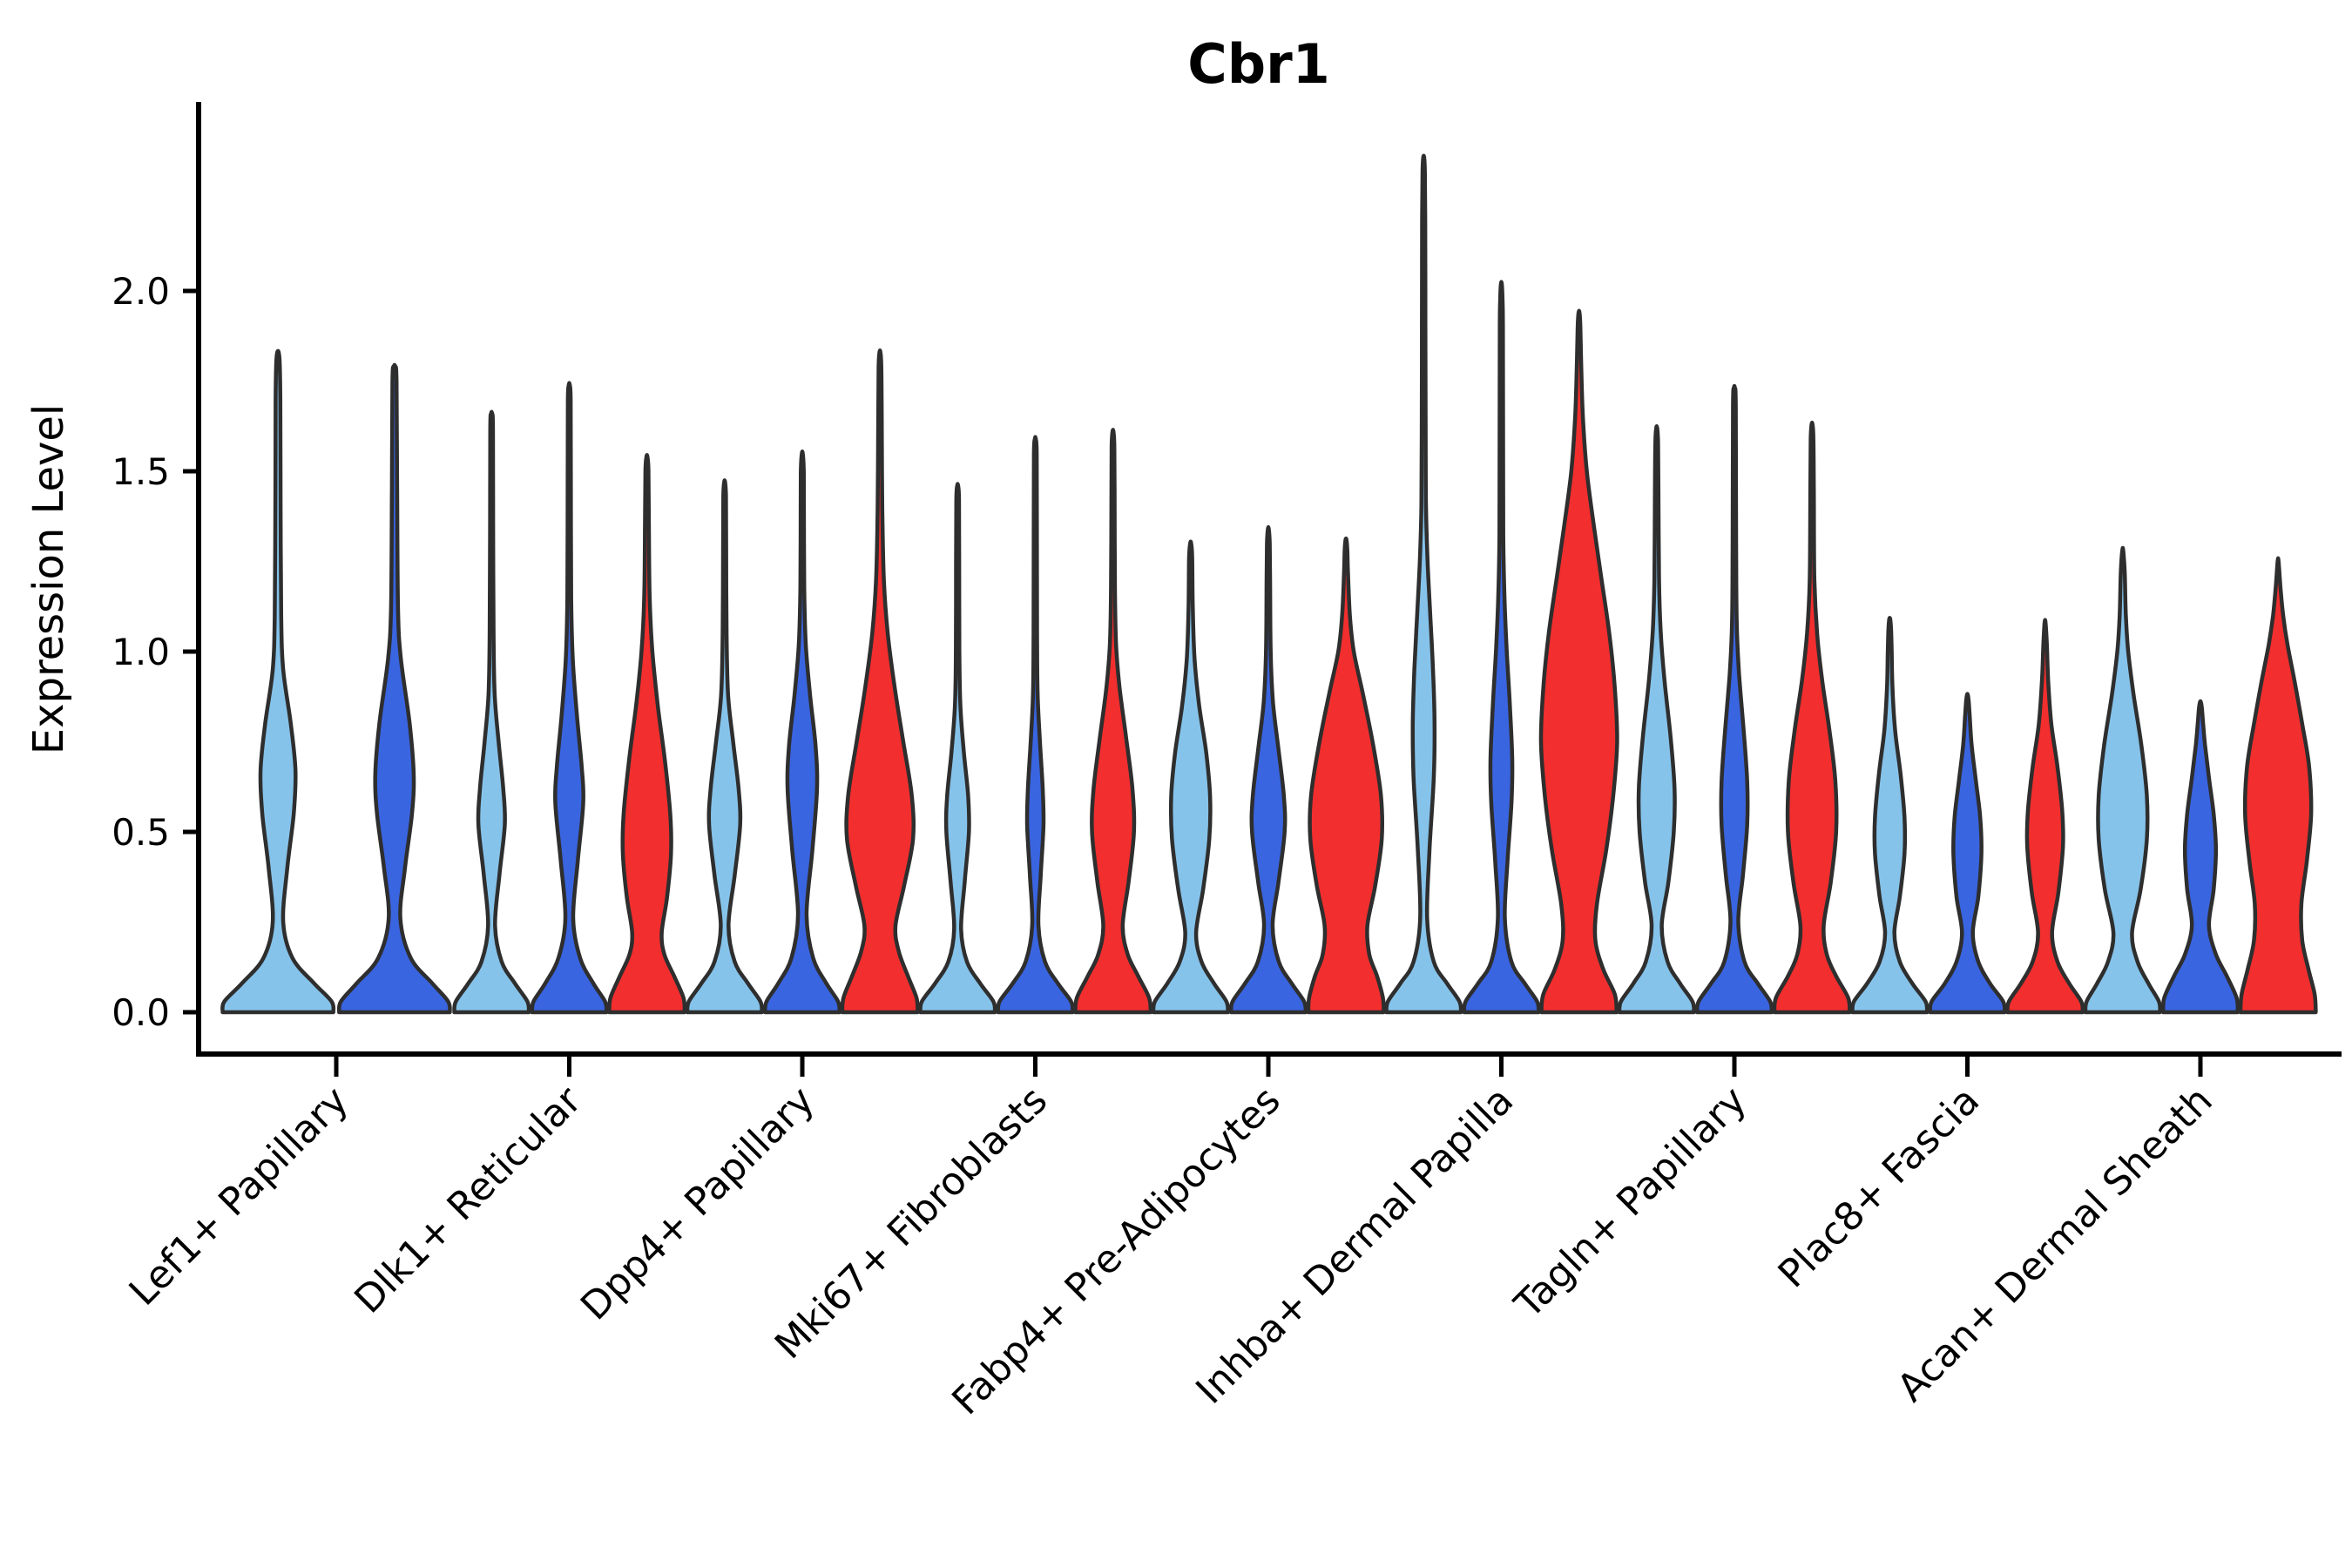 The height and width of the screenshot is (1568, 2352). I want to click on violin-plac8-fascia-dark_blue, so click(1968, 854).